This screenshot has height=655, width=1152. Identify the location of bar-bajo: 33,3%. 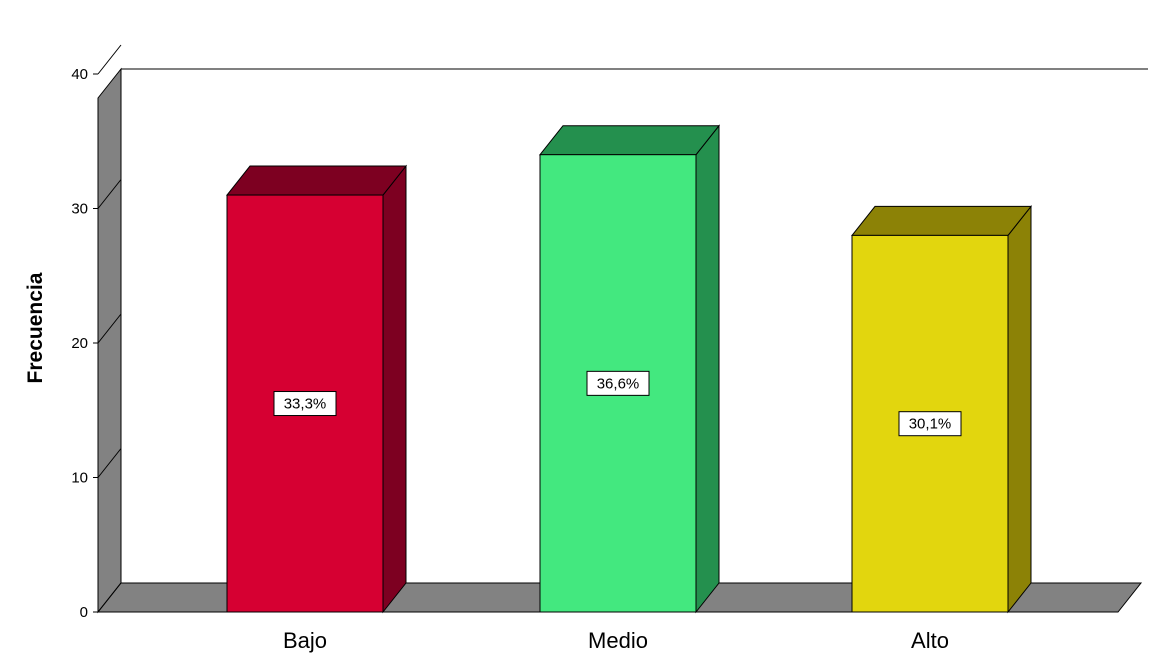
(316, 389).